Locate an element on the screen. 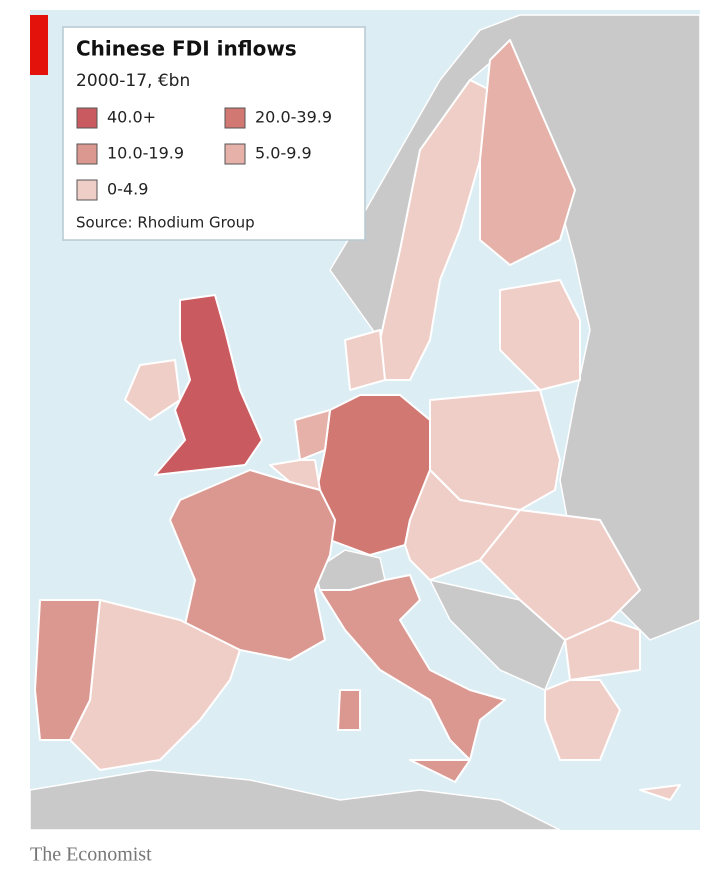 The width and height of the screenshot is (724, 880). ireland is located at coordinates (152, 390).